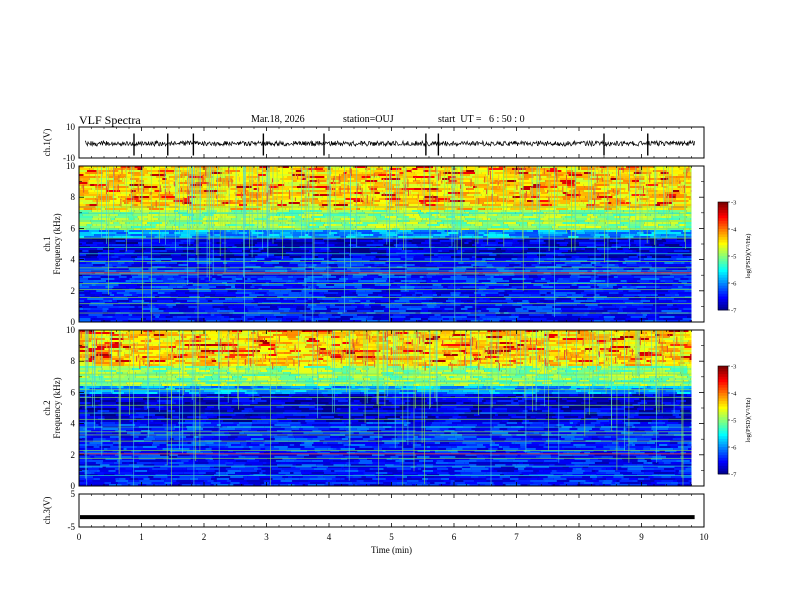 The width and height of the screenshot is (792, 612). I want to click on chart-title: VLF Spectra, so click(110, 120).